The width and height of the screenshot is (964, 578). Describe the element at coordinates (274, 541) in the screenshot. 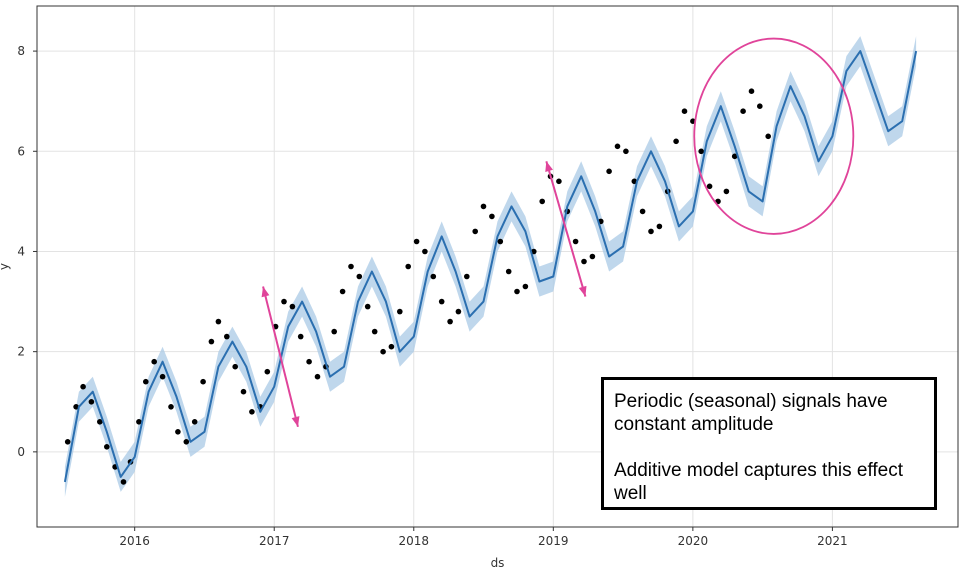

I see `x-tick-label: 2017` at that location.